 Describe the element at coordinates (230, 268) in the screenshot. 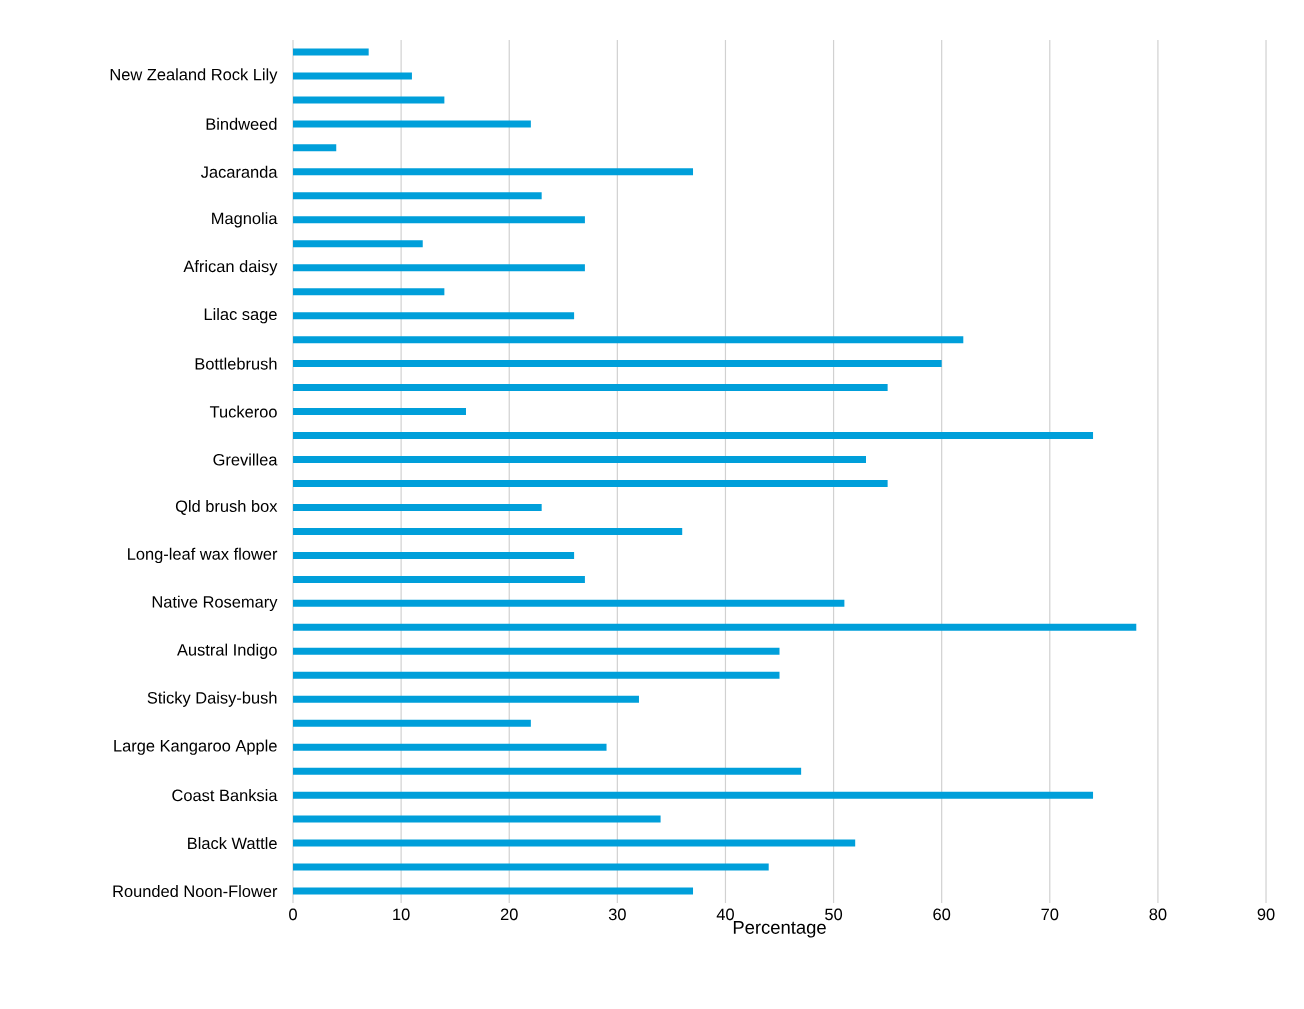

I see `y-tick-label: African daisy` at that location.